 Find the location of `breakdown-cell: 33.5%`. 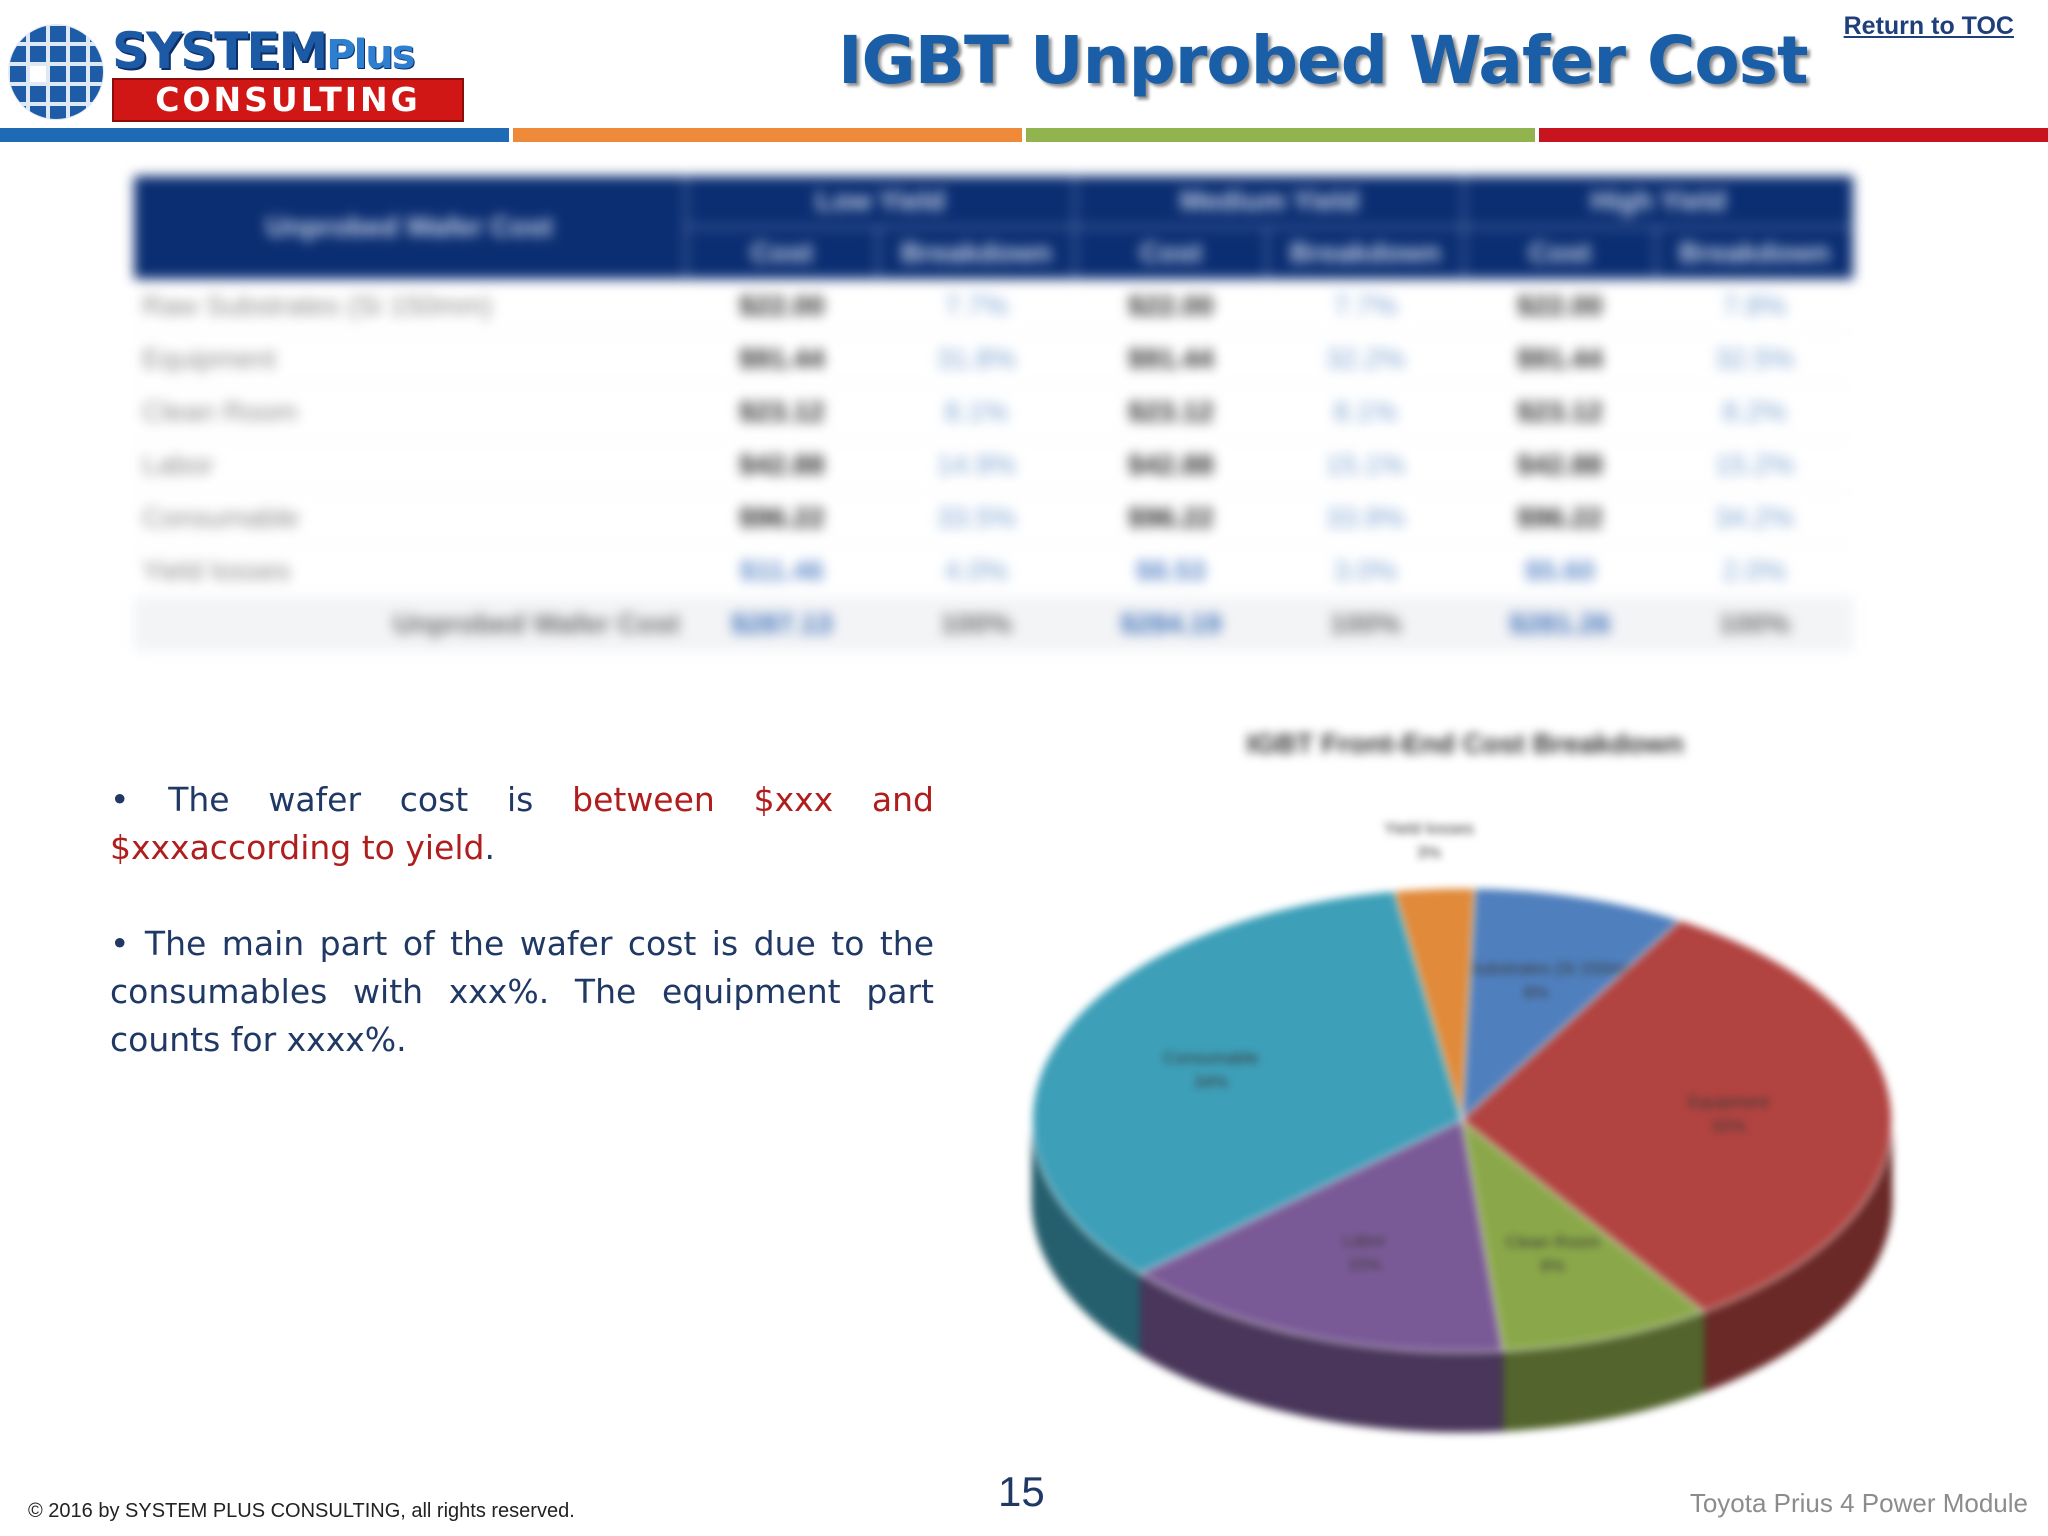

breakdown-cell: 33.5% is located at coordinates (976, 518).